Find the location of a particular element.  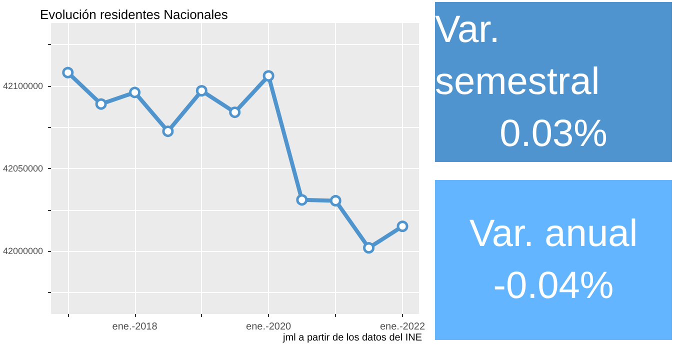

y-tick-label: 42050000 is located at coordinates (23, 169).